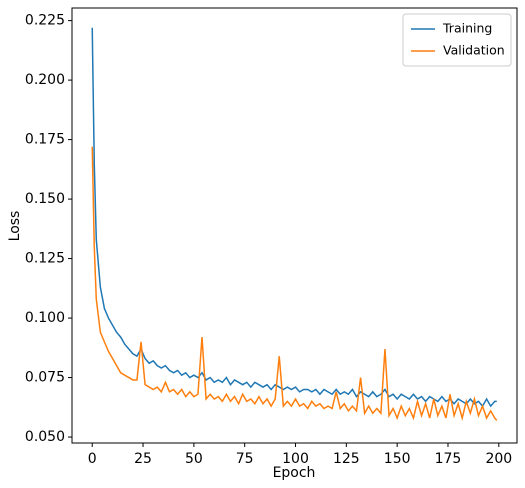 Image resolution: width=525 pixels, height=488 pixels. What do you see at coordinates (45, 21) in the screenshot?
I see `y-tick-label: 0.225` at bounding box center [45, 21].